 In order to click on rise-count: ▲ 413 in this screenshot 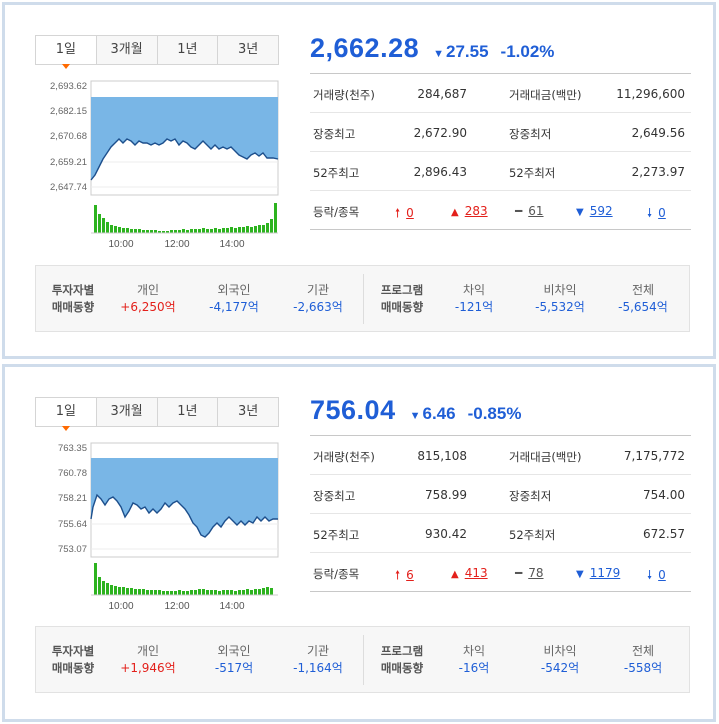, I will do `click(469, 573)`.